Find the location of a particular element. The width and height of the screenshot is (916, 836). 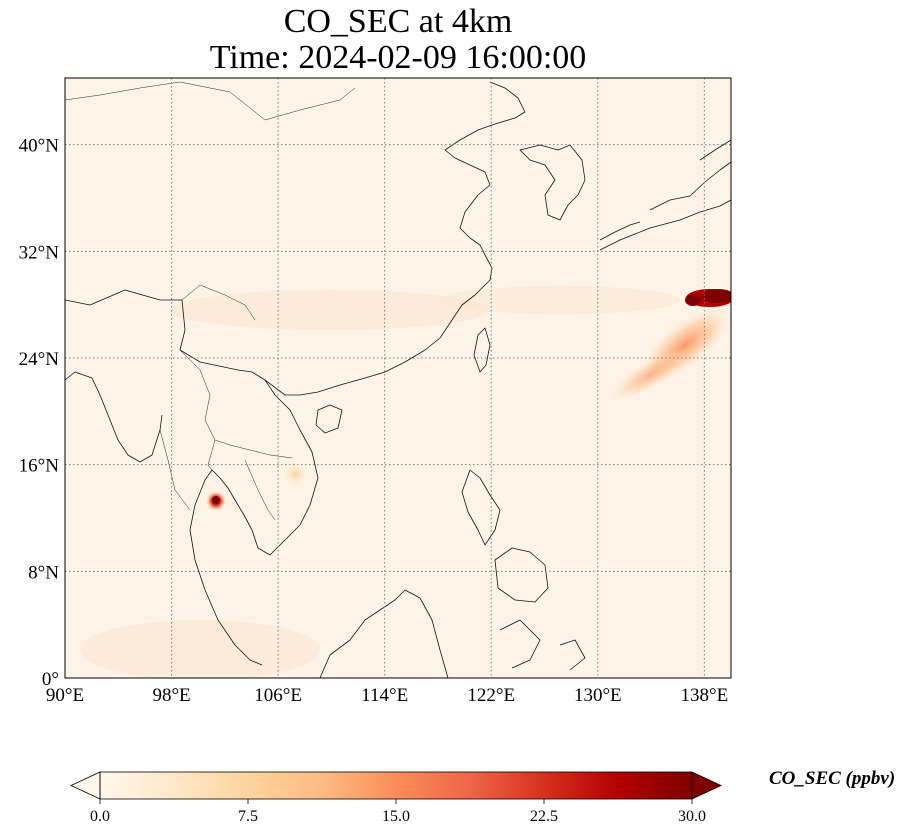

lon-tick-label: 130°E is located at coordinates (598, 695).